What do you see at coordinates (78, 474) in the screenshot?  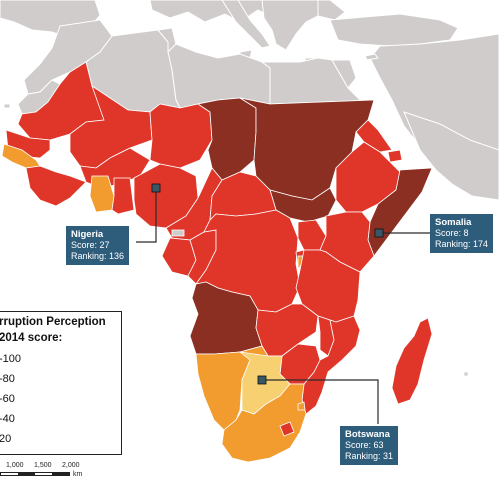 I see `scale-unit: km` at bounding box center [78, 474].